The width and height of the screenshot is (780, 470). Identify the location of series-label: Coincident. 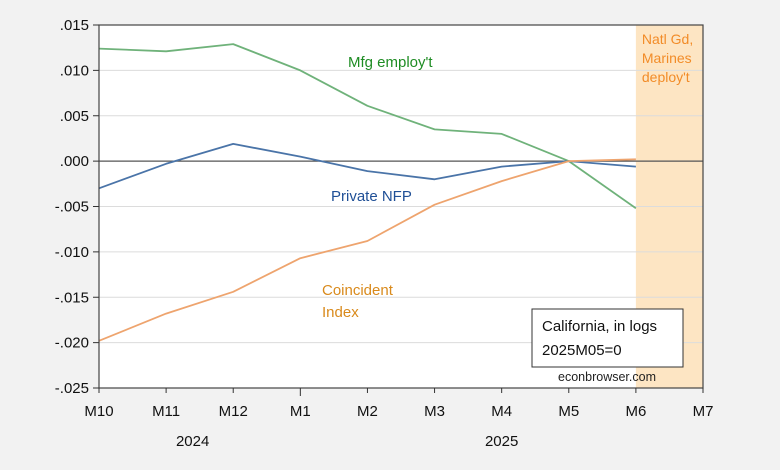
(358, 290).